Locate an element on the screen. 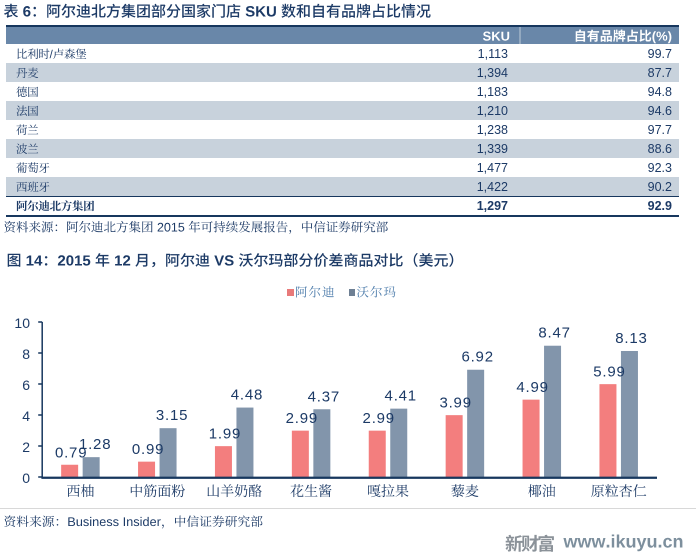 The width and height of the screenshot is (696, 558). svg-text: 3.99 is located at coordinates (455, 403).